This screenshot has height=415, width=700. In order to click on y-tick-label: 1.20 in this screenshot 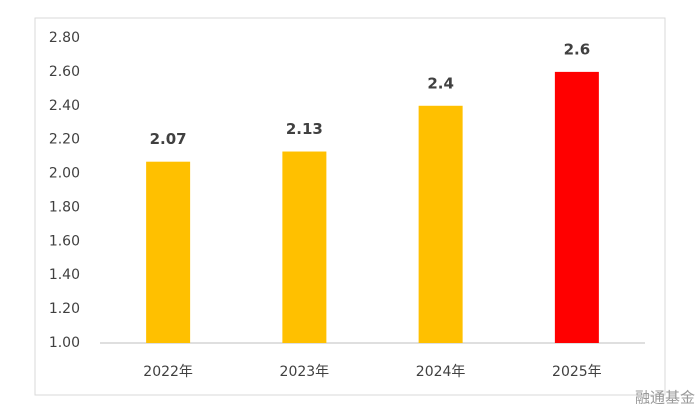, I will do `click(64, 309)`.